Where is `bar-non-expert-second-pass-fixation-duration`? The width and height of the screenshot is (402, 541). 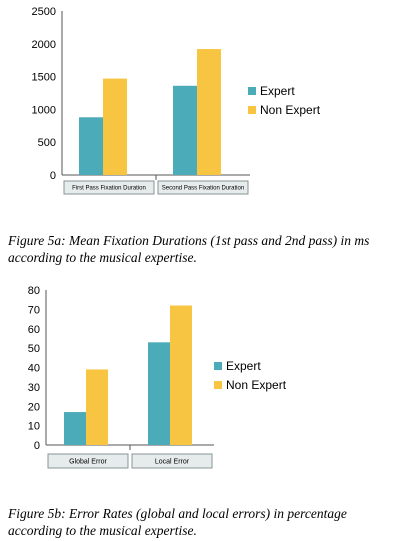 bar-non-expert-second-pass-fixation-duration is located at coordinates (209, 112).